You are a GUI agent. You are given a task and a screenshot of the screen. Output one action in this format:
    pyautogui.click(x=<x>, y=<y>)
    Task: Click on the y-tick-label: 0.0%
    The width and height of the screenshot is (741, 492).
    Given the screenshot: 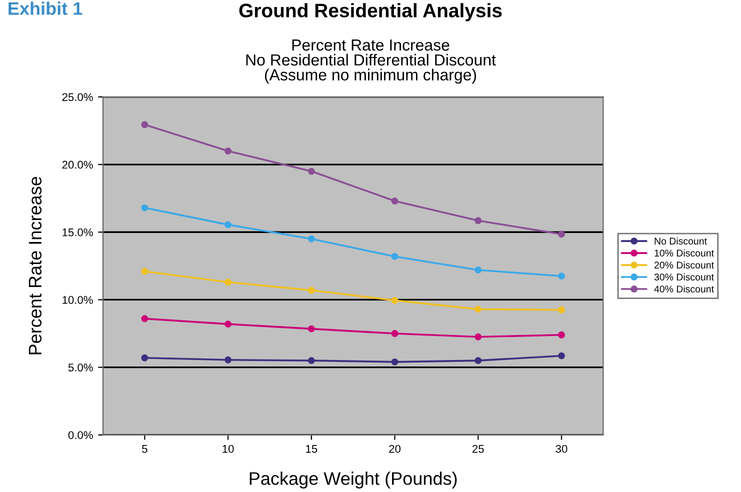 What is the action you would take?
    pyautogui.click(x=80, y=435)
    